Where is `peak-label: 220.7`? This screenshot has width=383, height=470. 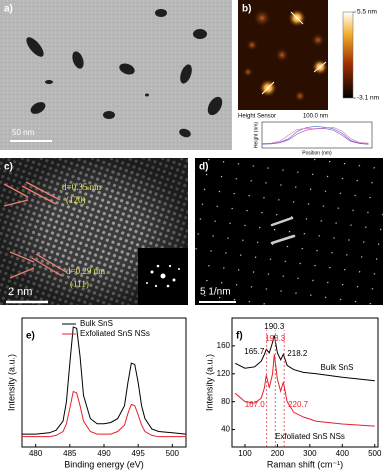
peak-label: 220.7 is located at coordinates (298, 404).